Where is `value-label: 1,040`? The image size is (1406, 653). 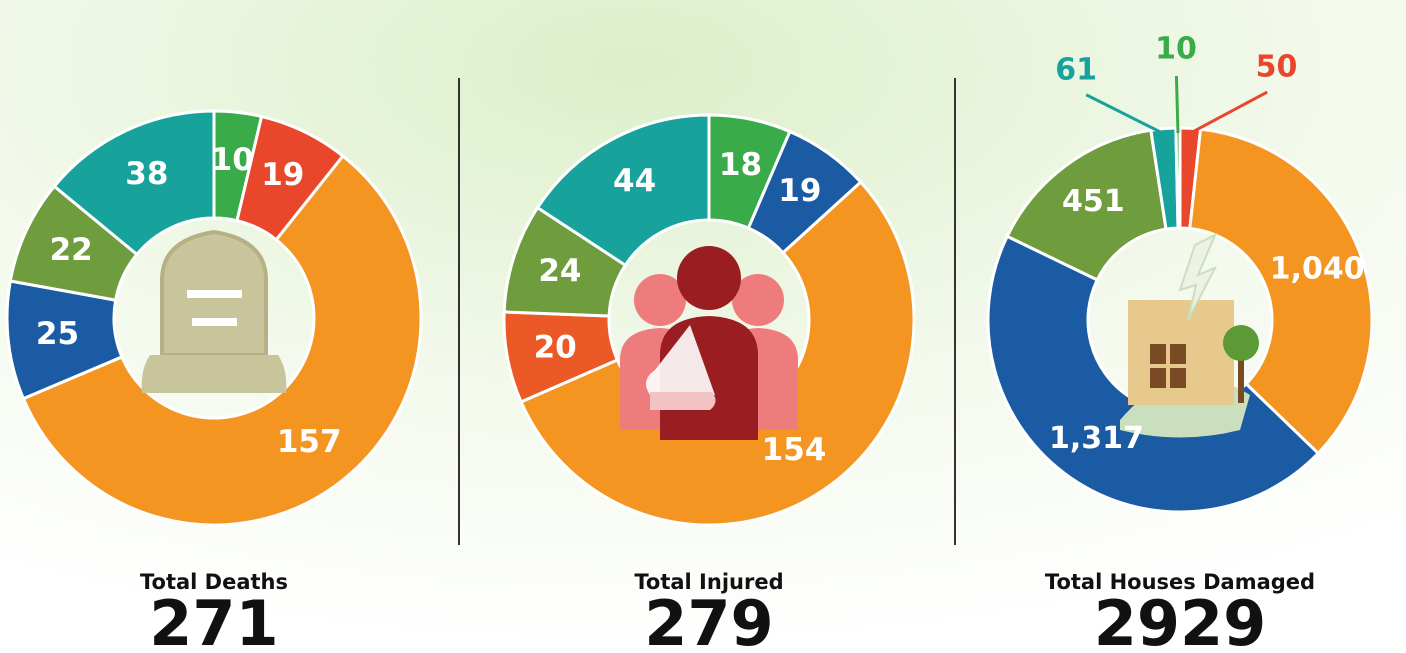
value-label: 1,040 is located at coordinates (1317, 269).